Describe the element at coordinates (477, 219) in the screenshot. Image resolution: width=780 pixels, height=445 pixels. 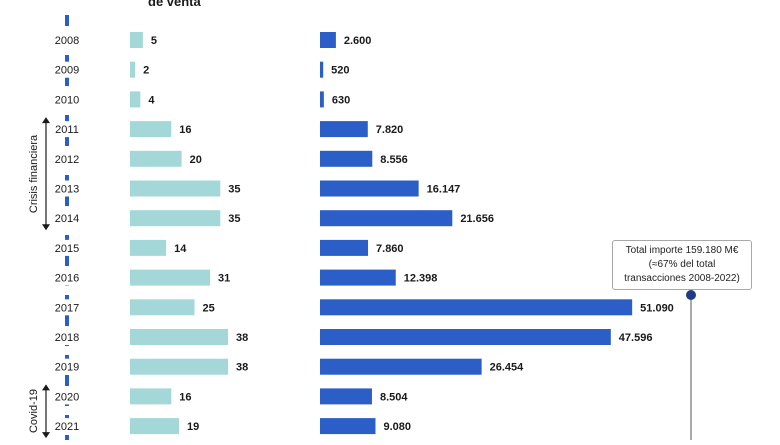
I see `data-label-series2: 21.656` at that location.